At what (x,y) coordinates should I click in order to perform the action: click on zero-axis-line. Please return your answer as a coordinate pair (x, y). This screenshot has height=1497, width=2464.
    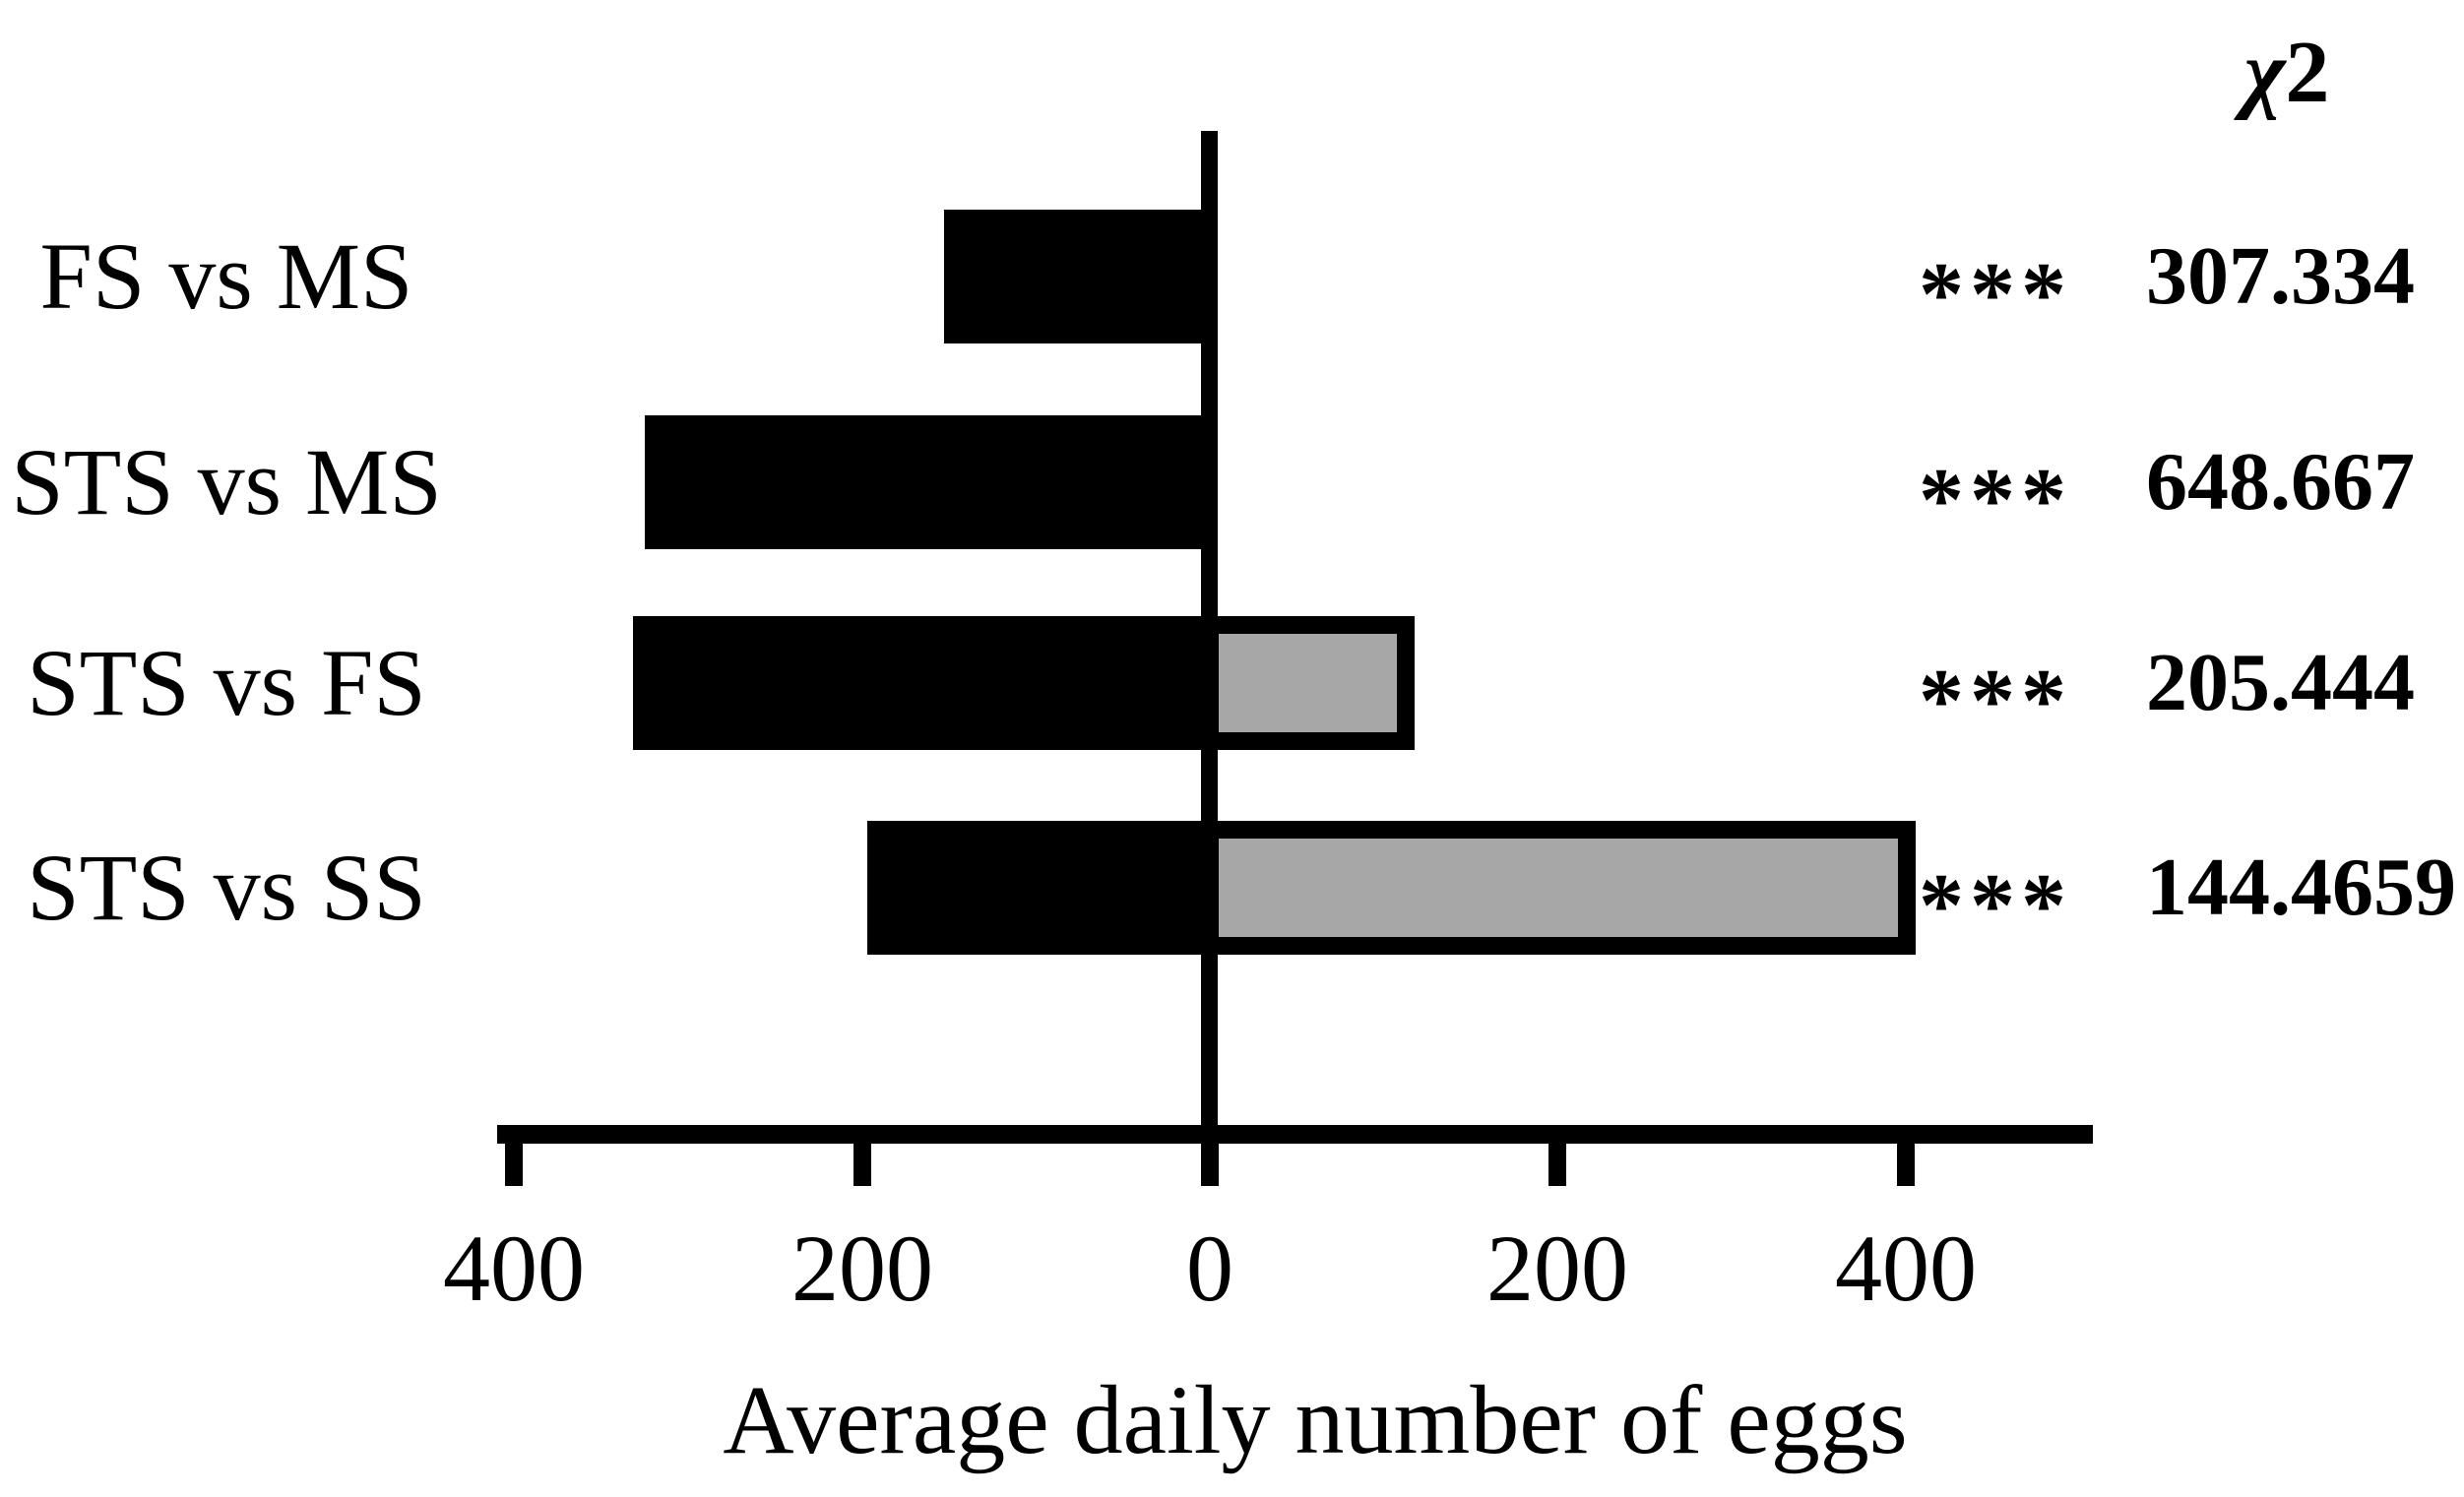
    Looking at the image, I should click on (1209, 638).